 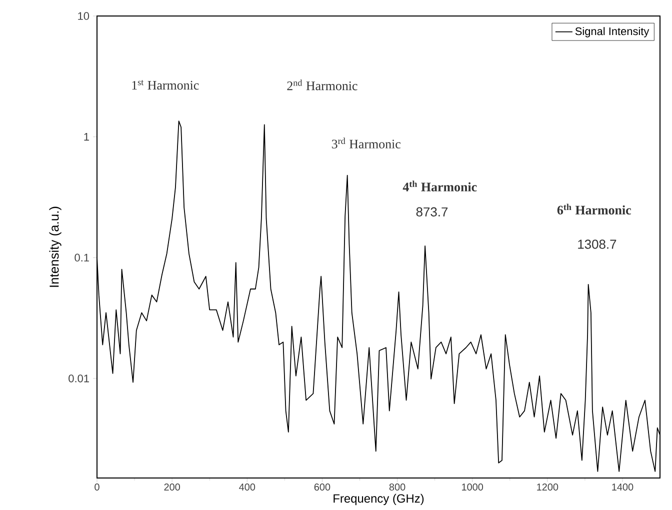 What do you see at coordinates (547, 487) in the screenshot?
I see `x-tick-label: 1200` at bounding box center [547, 487].